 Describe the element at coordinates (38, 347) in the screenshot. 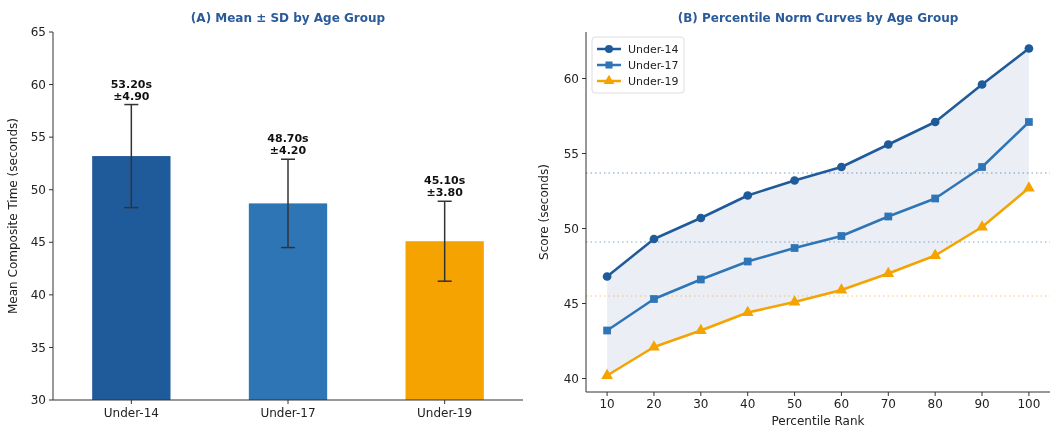

I see `y-tick-label: 35` at that location.